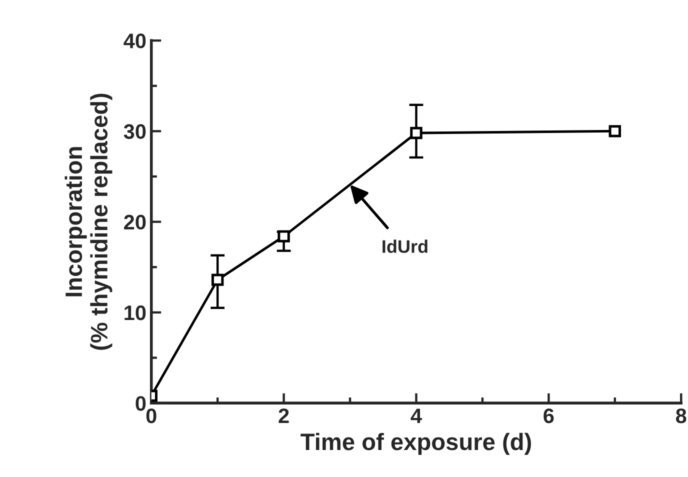 The image size is (688, 477). I want to click on x-tick-label: 0, so click(151, 416).